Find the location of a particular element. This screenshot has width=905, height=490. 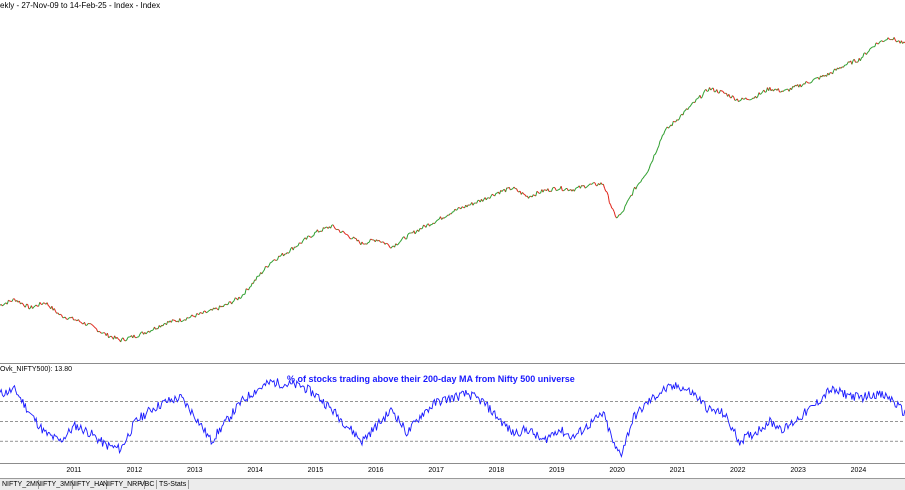

tab-vbc: VBC is located at coordinates (147, 484).